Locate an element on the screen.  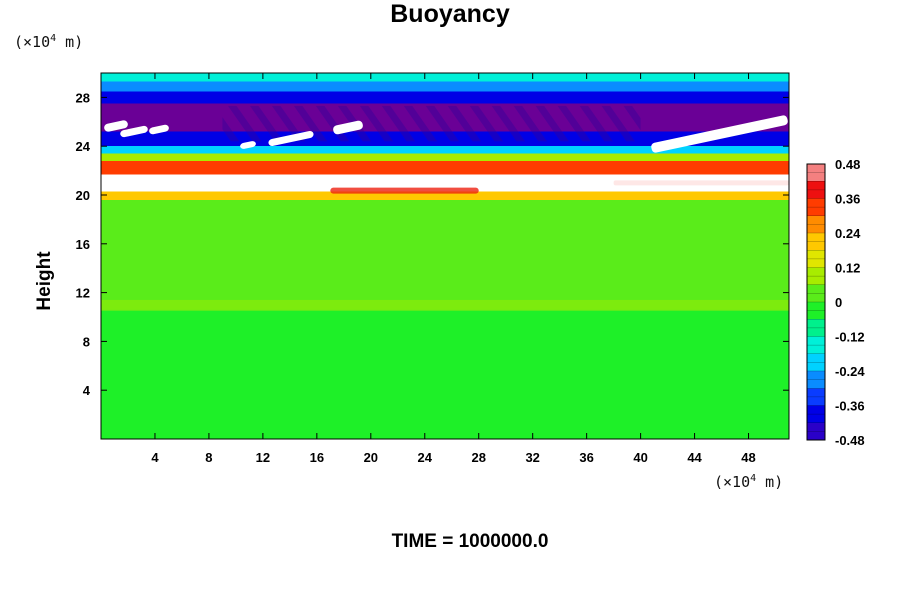
colorbar-tick-label: -0.48 is located at coordinates (850, 440).